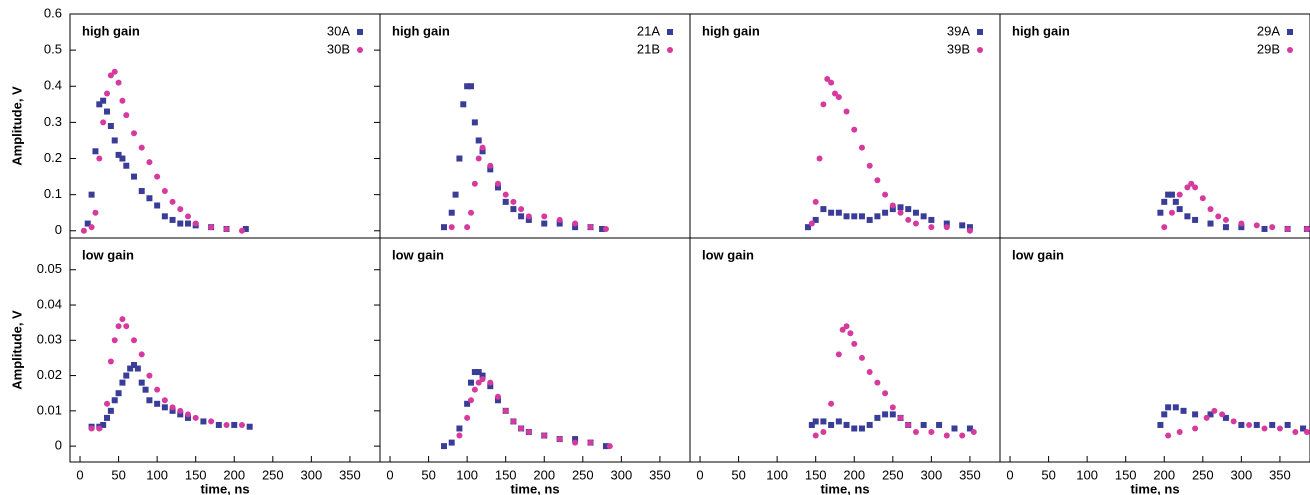 The width and height of the screenshot is (1310, 495). Describe the element at coordinates (535, 350) in the screenshot. I see `plot-frame` at that location.